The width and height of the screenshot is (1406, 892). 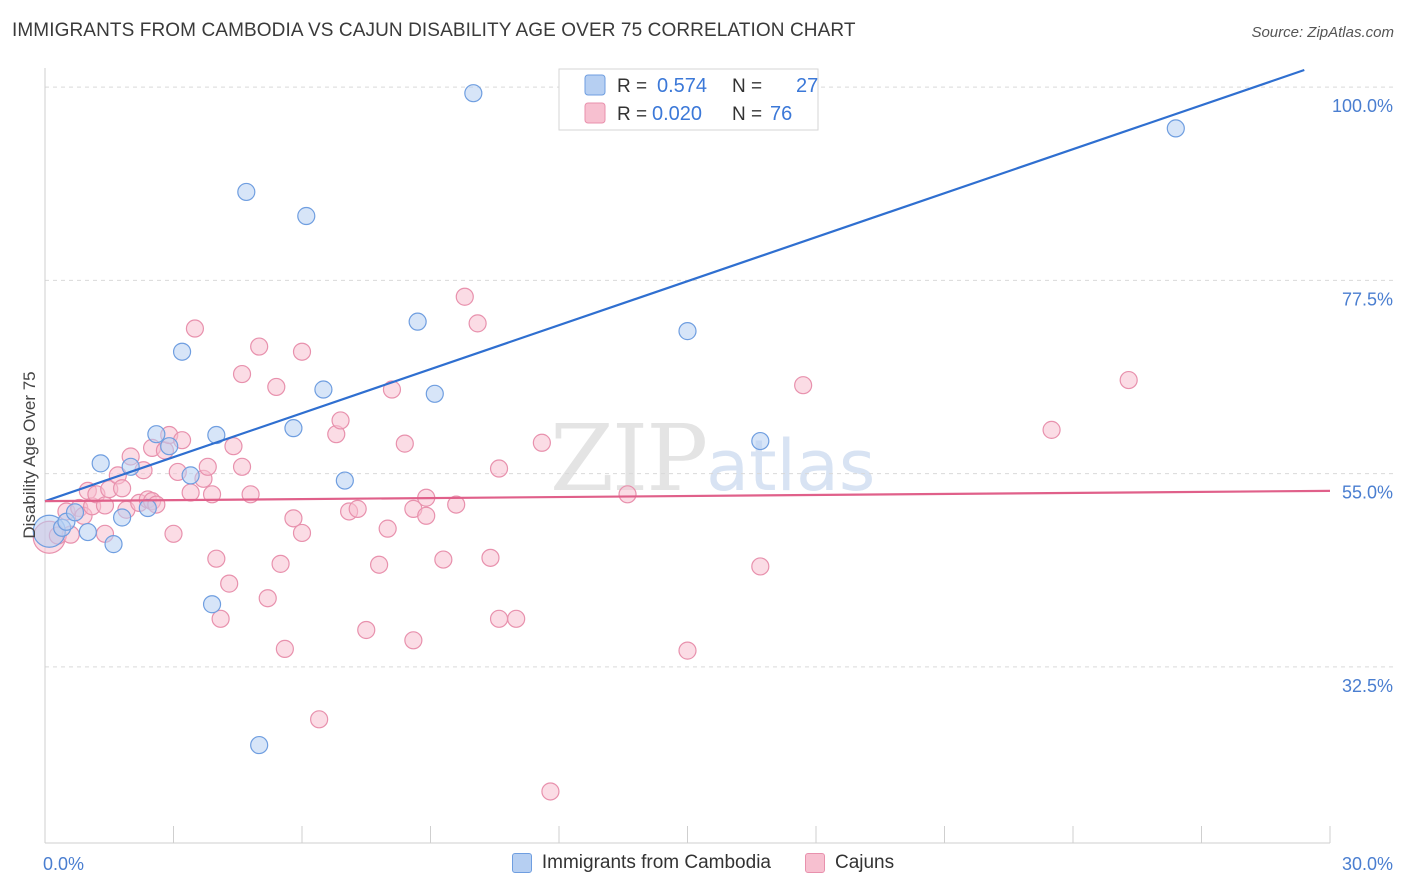 I want to click on bottom-legend: Immigrants from Cambodia Cajuns, so click(x=703, y=863).